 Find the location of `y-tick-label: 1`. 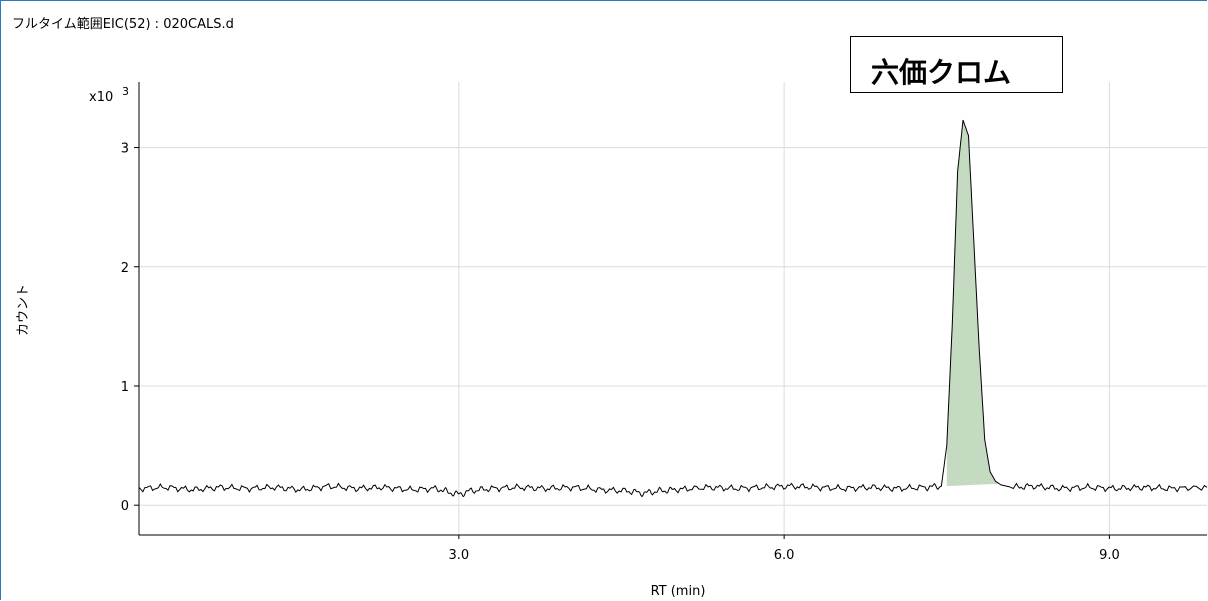

y-tick-label: 1 is located at coordinates (125, 387).